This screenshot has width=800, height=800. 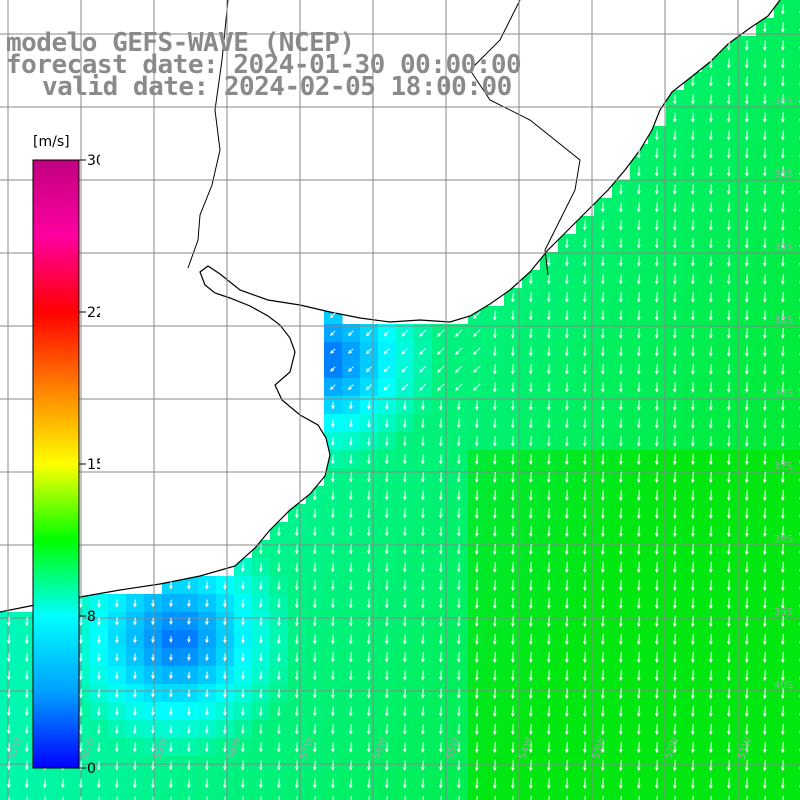 I want to click on colorbar: [m/s] 30221580, so click(x=66, y=455).